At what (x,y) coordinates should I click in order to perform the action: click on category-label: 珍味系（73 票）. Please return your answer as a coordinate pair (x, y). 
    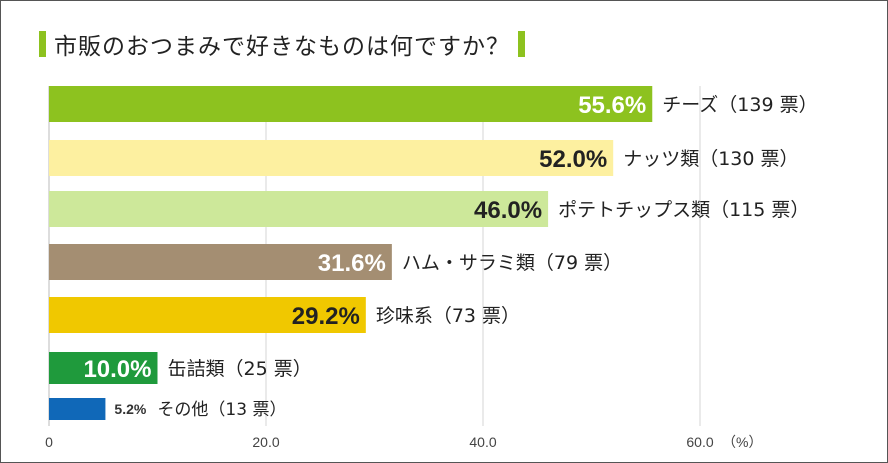
    Looking at the image, I should click on (448, 316).